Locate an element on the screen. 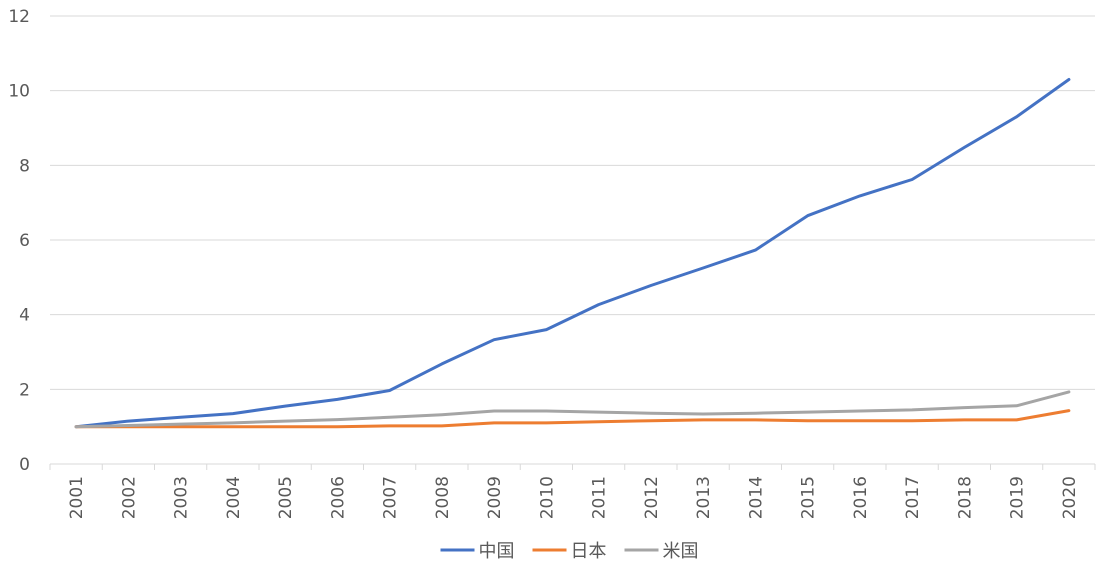  y-tick-label: 2 is located at coordinates (24, 390).